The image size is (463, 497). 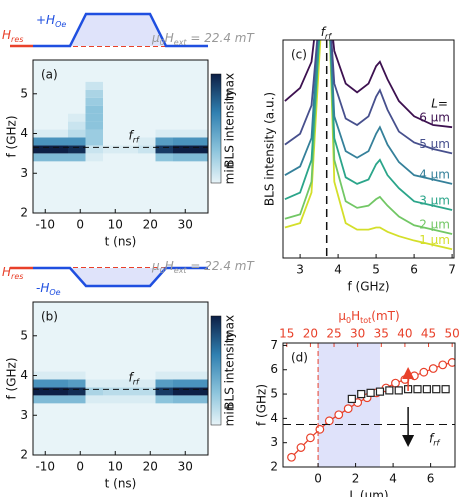 I want to click on x2-tick-label: 50, so click(x=452, y=334).